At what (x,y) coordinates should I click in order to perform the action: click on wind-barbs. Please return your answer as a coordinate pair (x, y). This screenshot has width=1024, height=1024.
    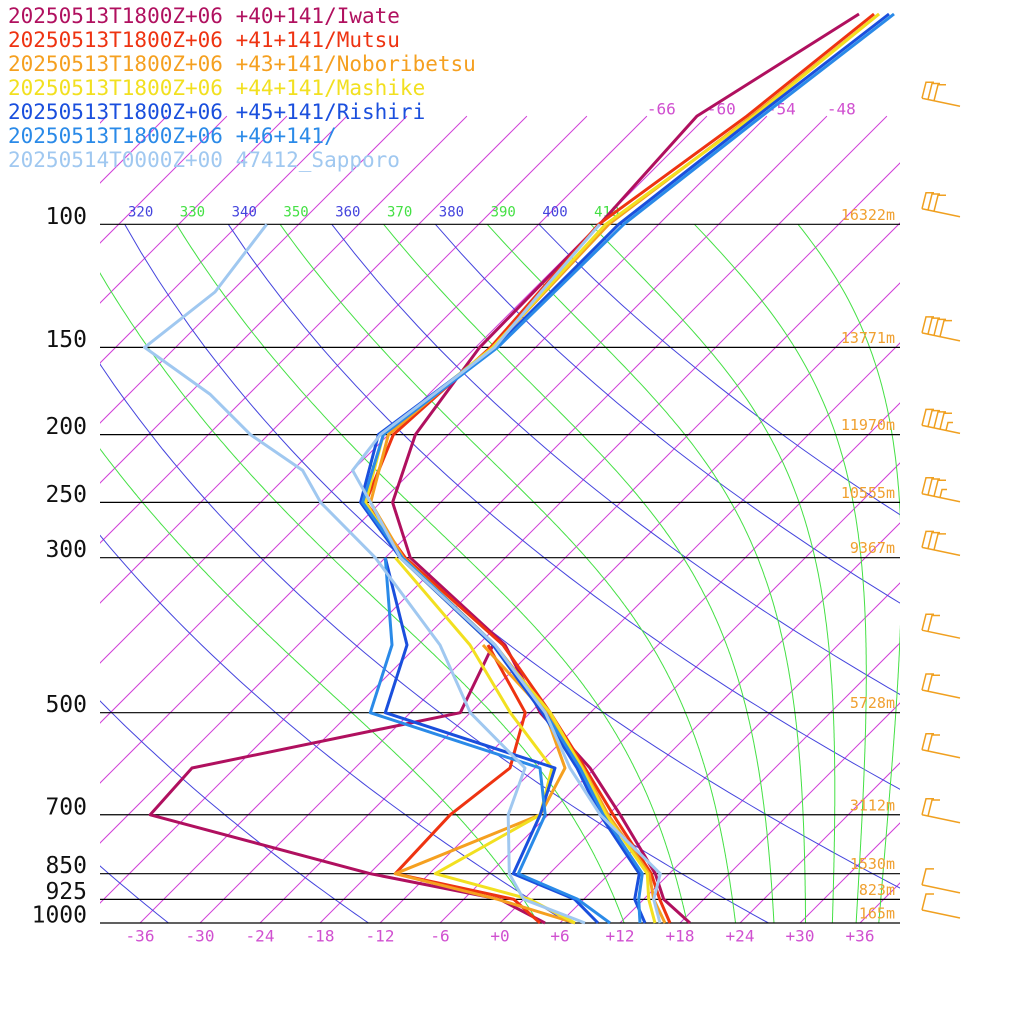
    Looking at the image, I should click on (941, 500).